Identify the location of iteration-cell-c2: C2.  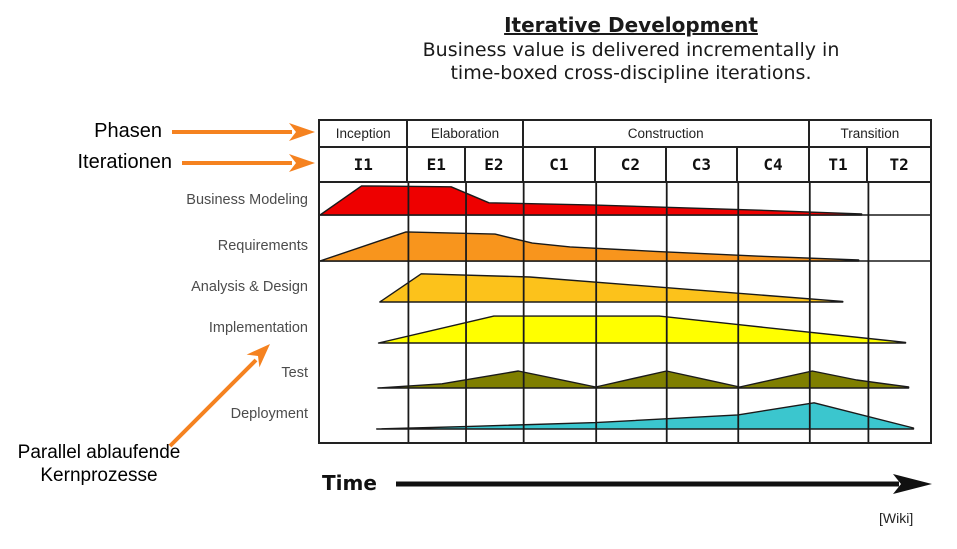
(631, 165).